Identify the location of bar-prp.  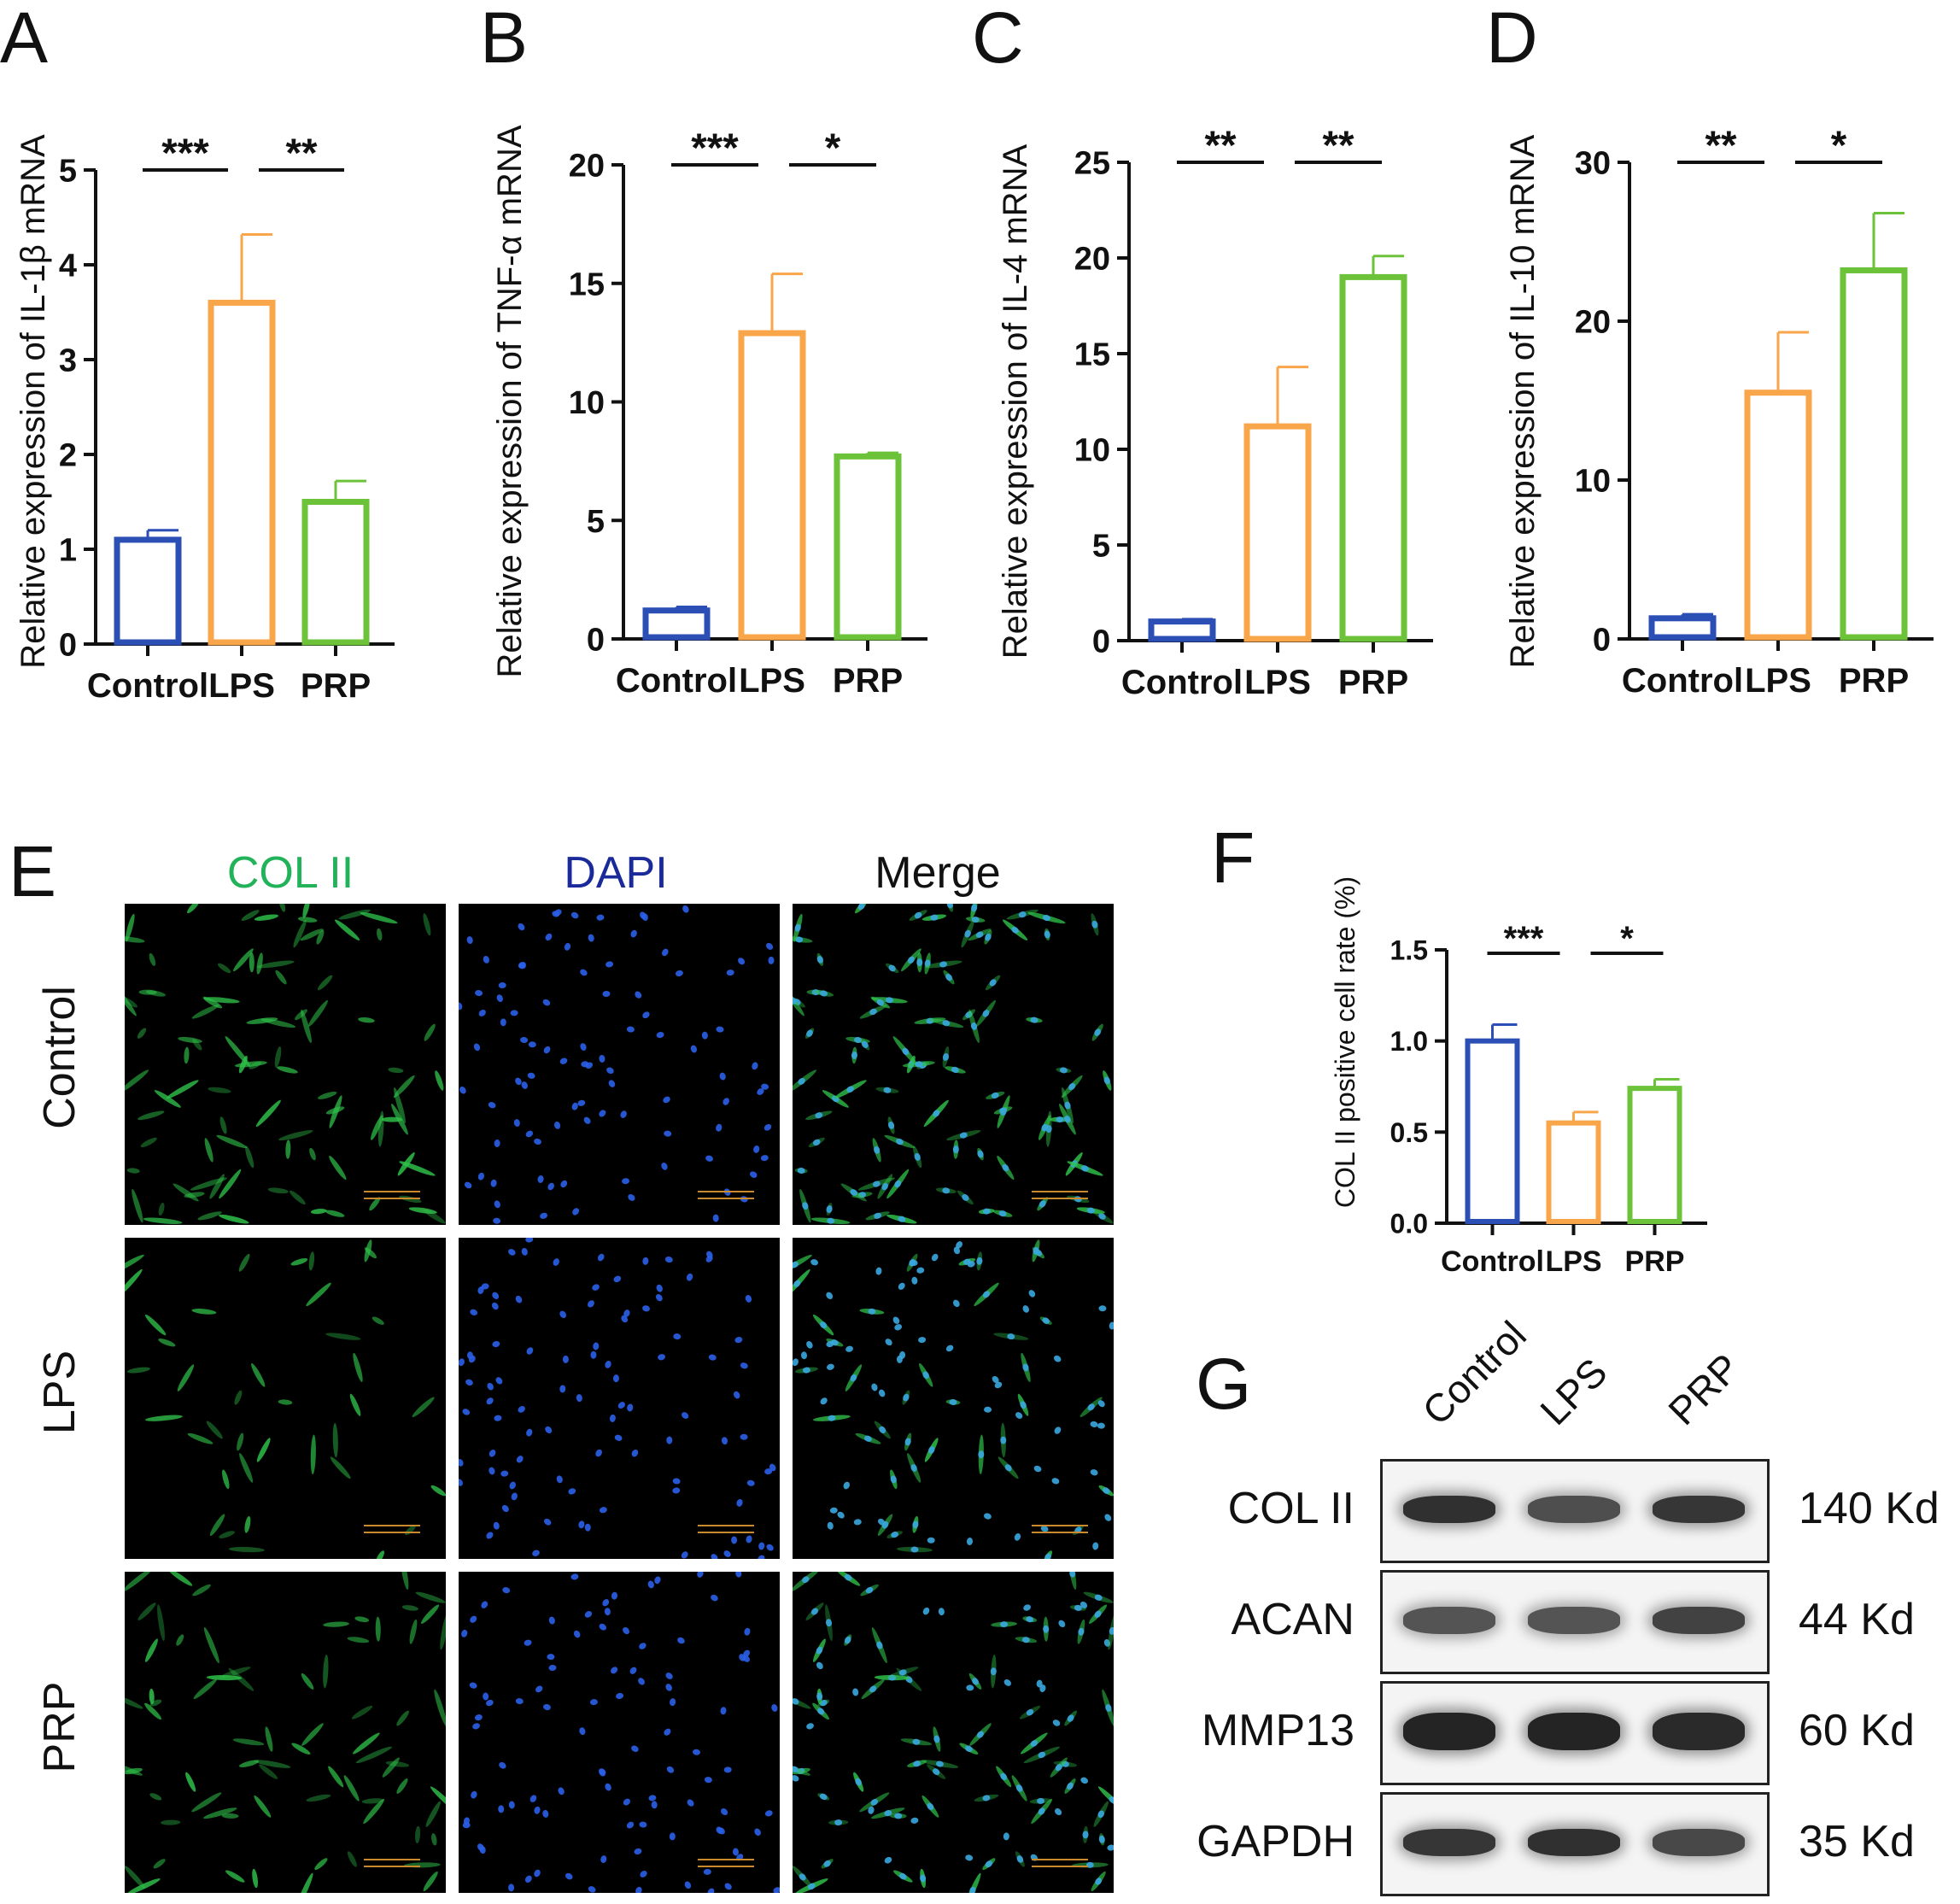
(868, 547).